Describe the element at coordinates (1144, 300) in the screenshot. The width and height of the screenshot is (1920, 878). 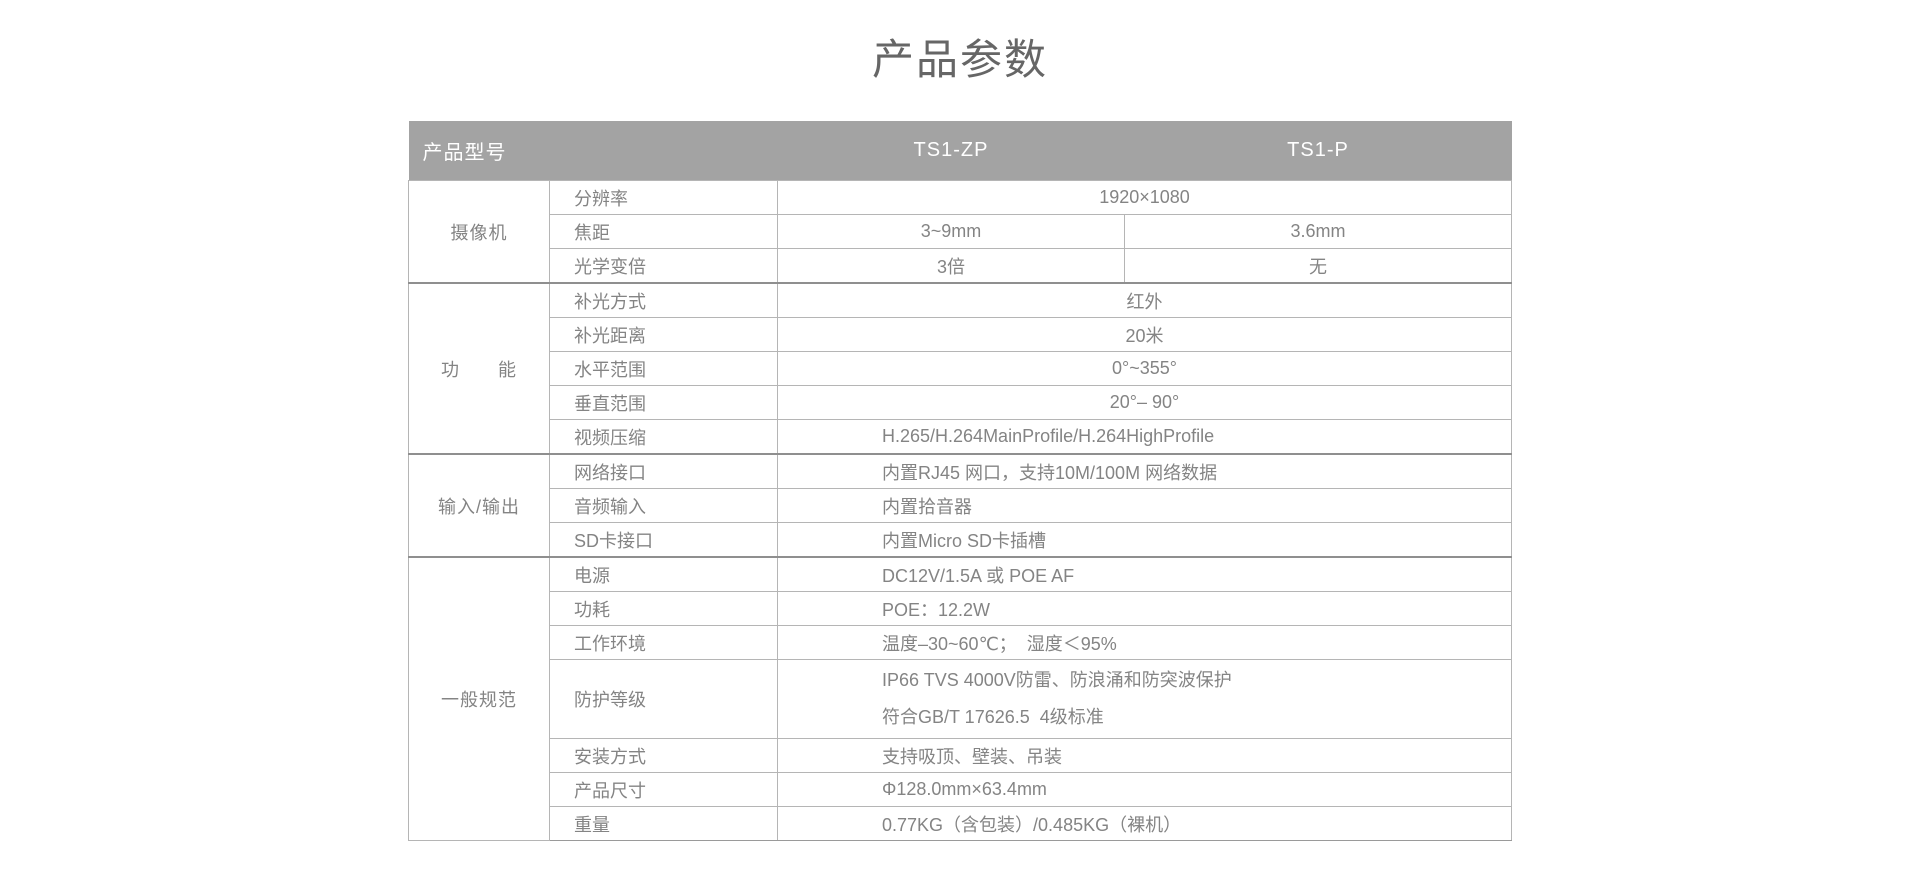
I see `spec-value-cell: 红外` at that location.